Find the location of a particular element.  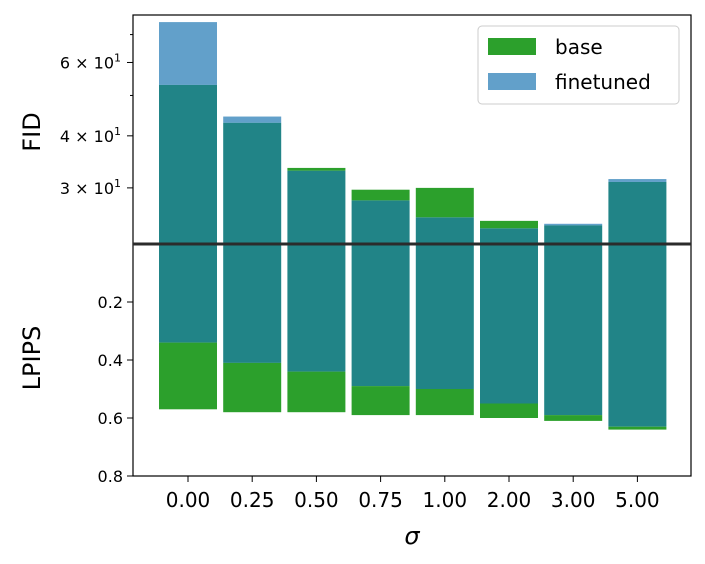

fid-ytick-label-60: 6 × 10¹ is located at coordinates (90, 61).